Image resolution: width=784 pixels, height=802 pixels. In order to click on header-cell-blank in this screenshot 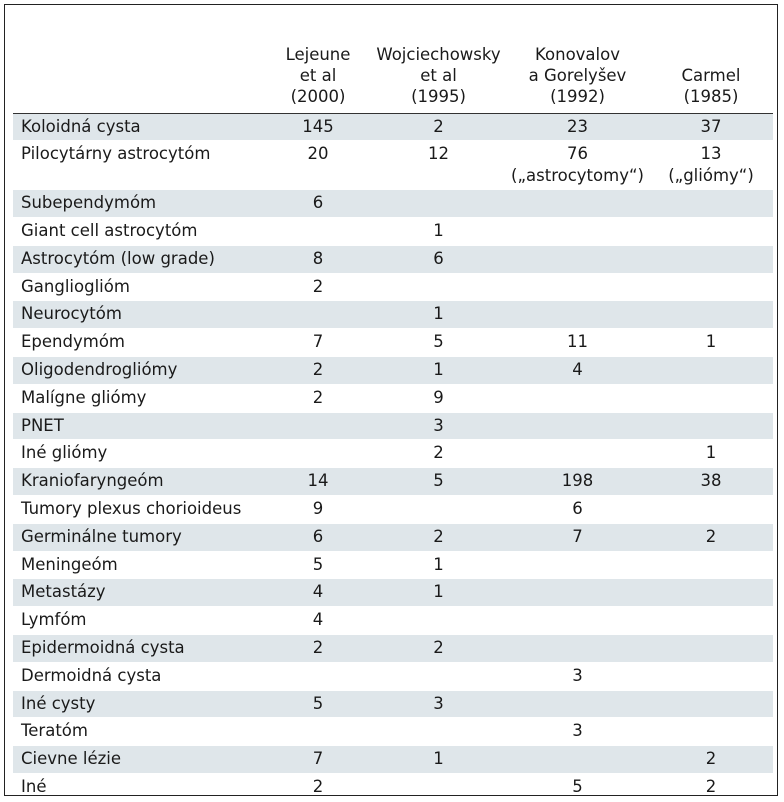, I will do `click(139, 65)`.